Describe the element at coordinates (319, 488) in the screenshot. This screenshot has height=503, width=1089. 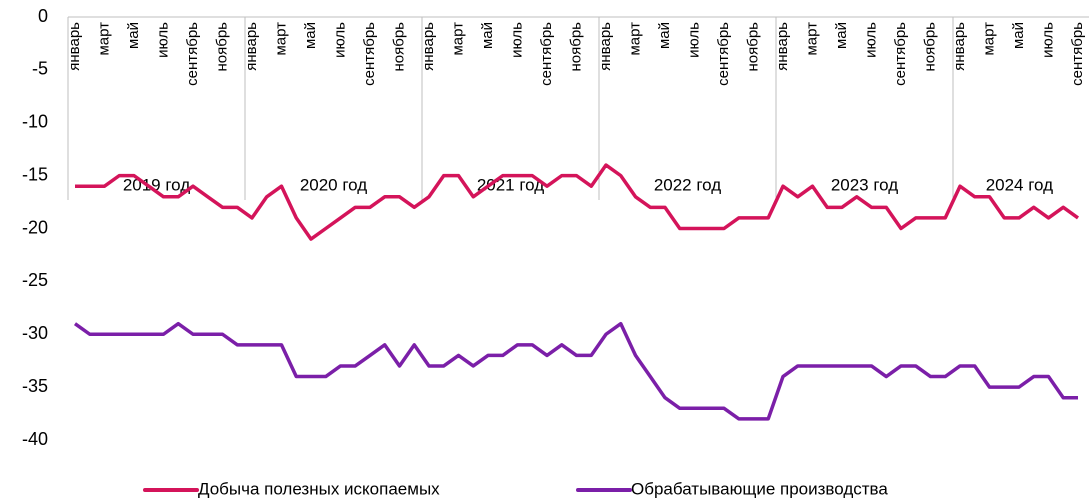
I see `legend-label: Добыча полезных ископаемых` at that location.